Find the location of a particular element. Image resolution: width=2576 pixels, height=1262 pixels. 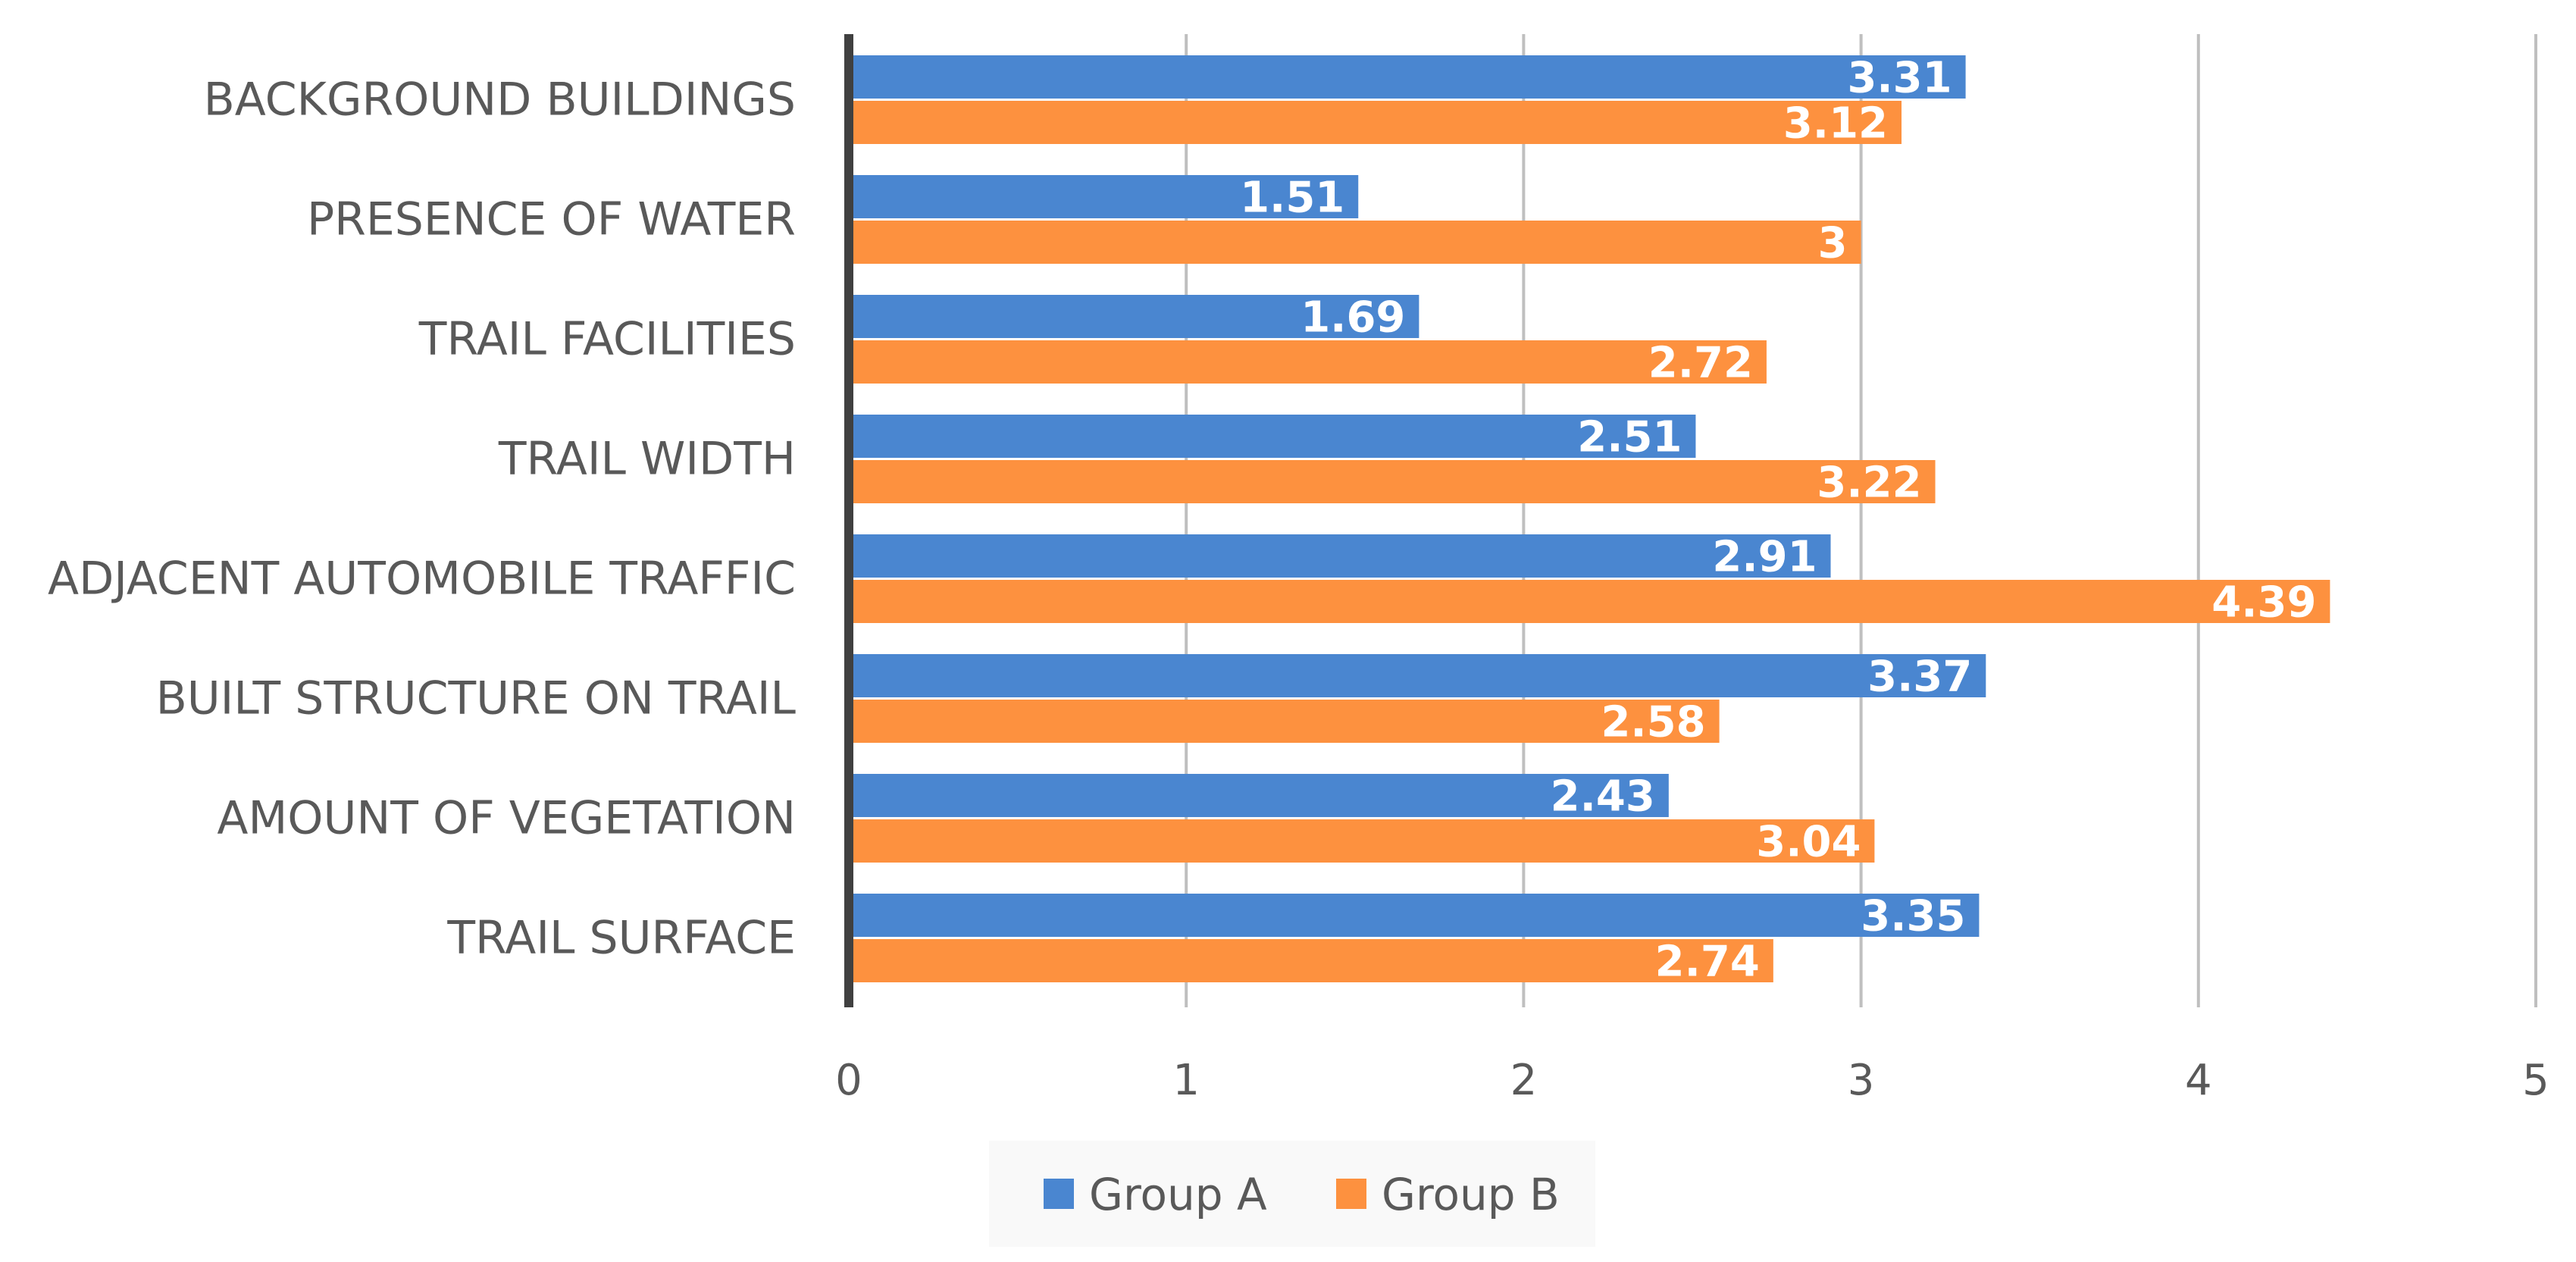

category-label: BUILT STRUCTURE ON TRAIL is located at coordinates (477, 698).